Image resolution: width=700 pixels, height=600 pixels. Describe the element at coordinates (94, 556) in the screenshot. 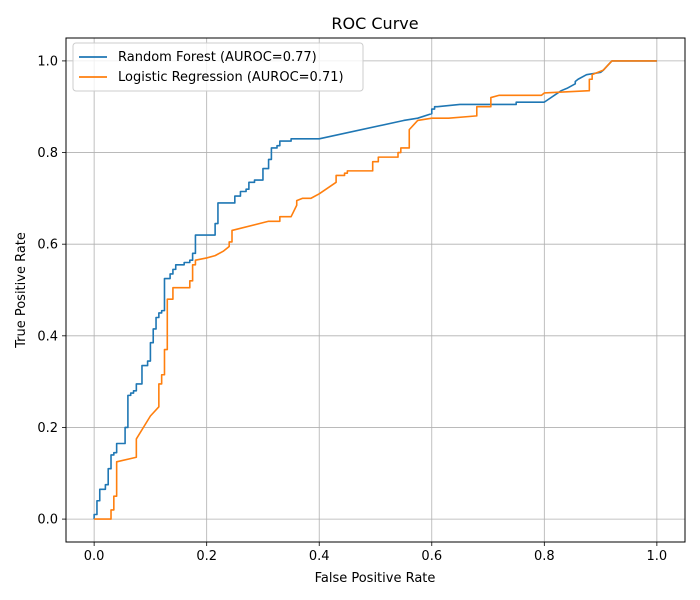

I see `x-tick-label: 0.0` at that location.